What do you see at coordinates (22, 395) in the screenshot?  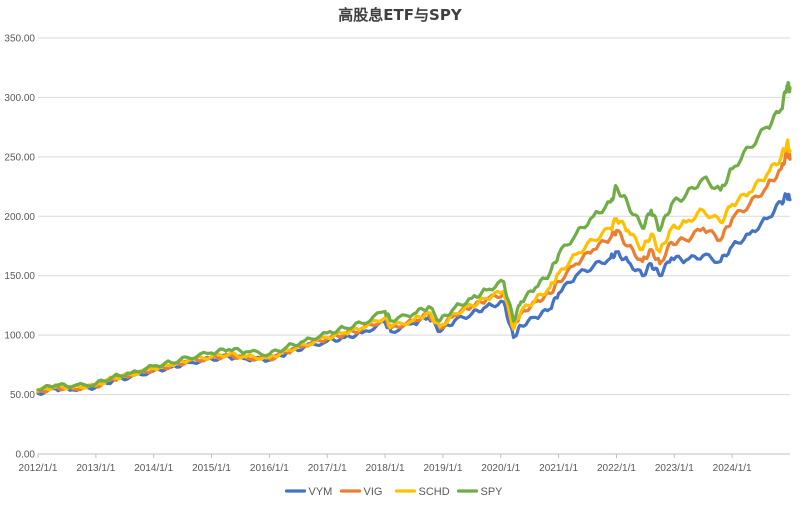 I see `y-tick-label: 50.00` at bounding box center [22, 395].